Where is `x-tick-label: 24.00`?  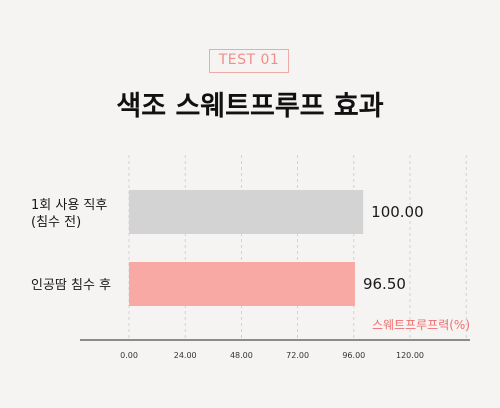 x-tick-label: 24.00 is located at coordinates (185, 355).